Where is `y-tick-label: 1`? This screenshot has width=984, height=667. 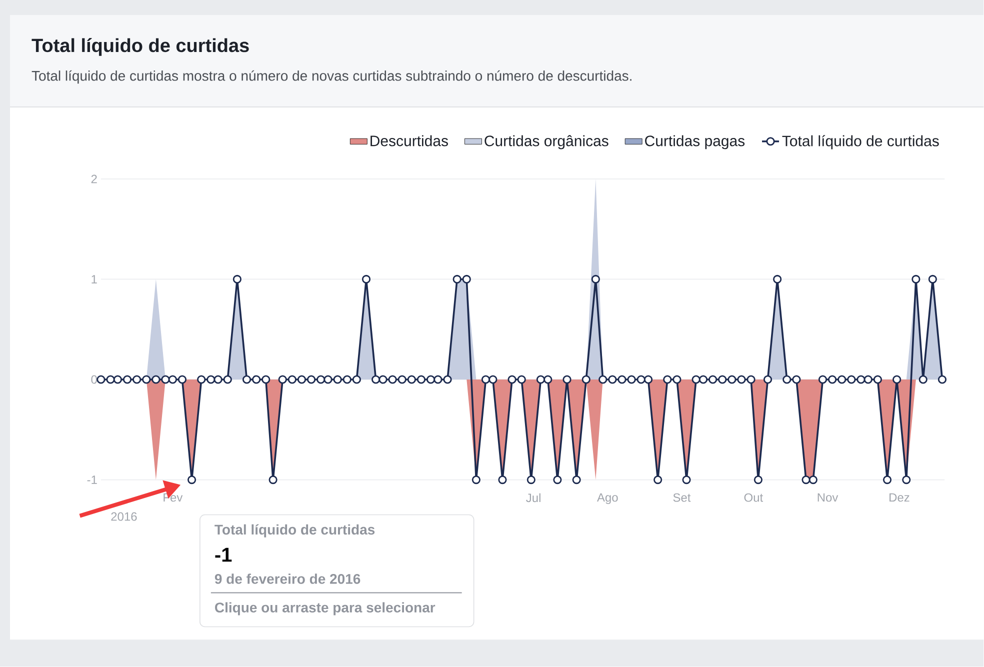
y-tick-label: 1 is located at coordinates (94, 279).